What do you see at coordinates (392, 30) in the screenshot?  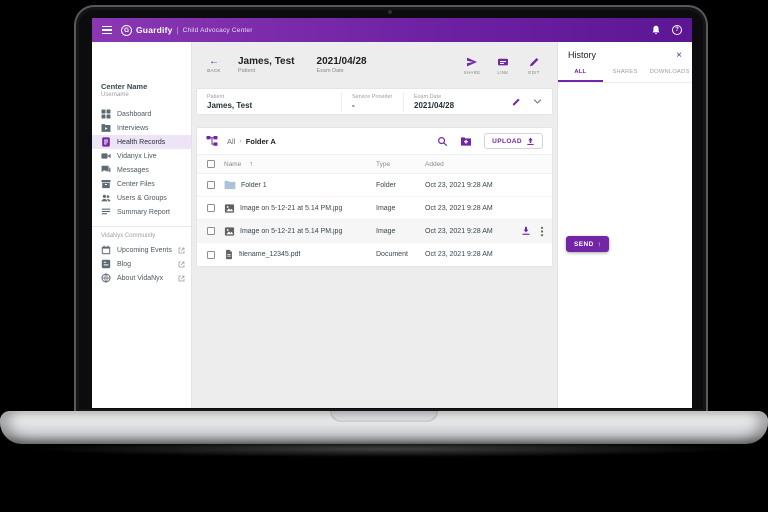 I see `top-app-bar: G Guardify | Child Advocacy Center ?` at bounding box center [392, 30].